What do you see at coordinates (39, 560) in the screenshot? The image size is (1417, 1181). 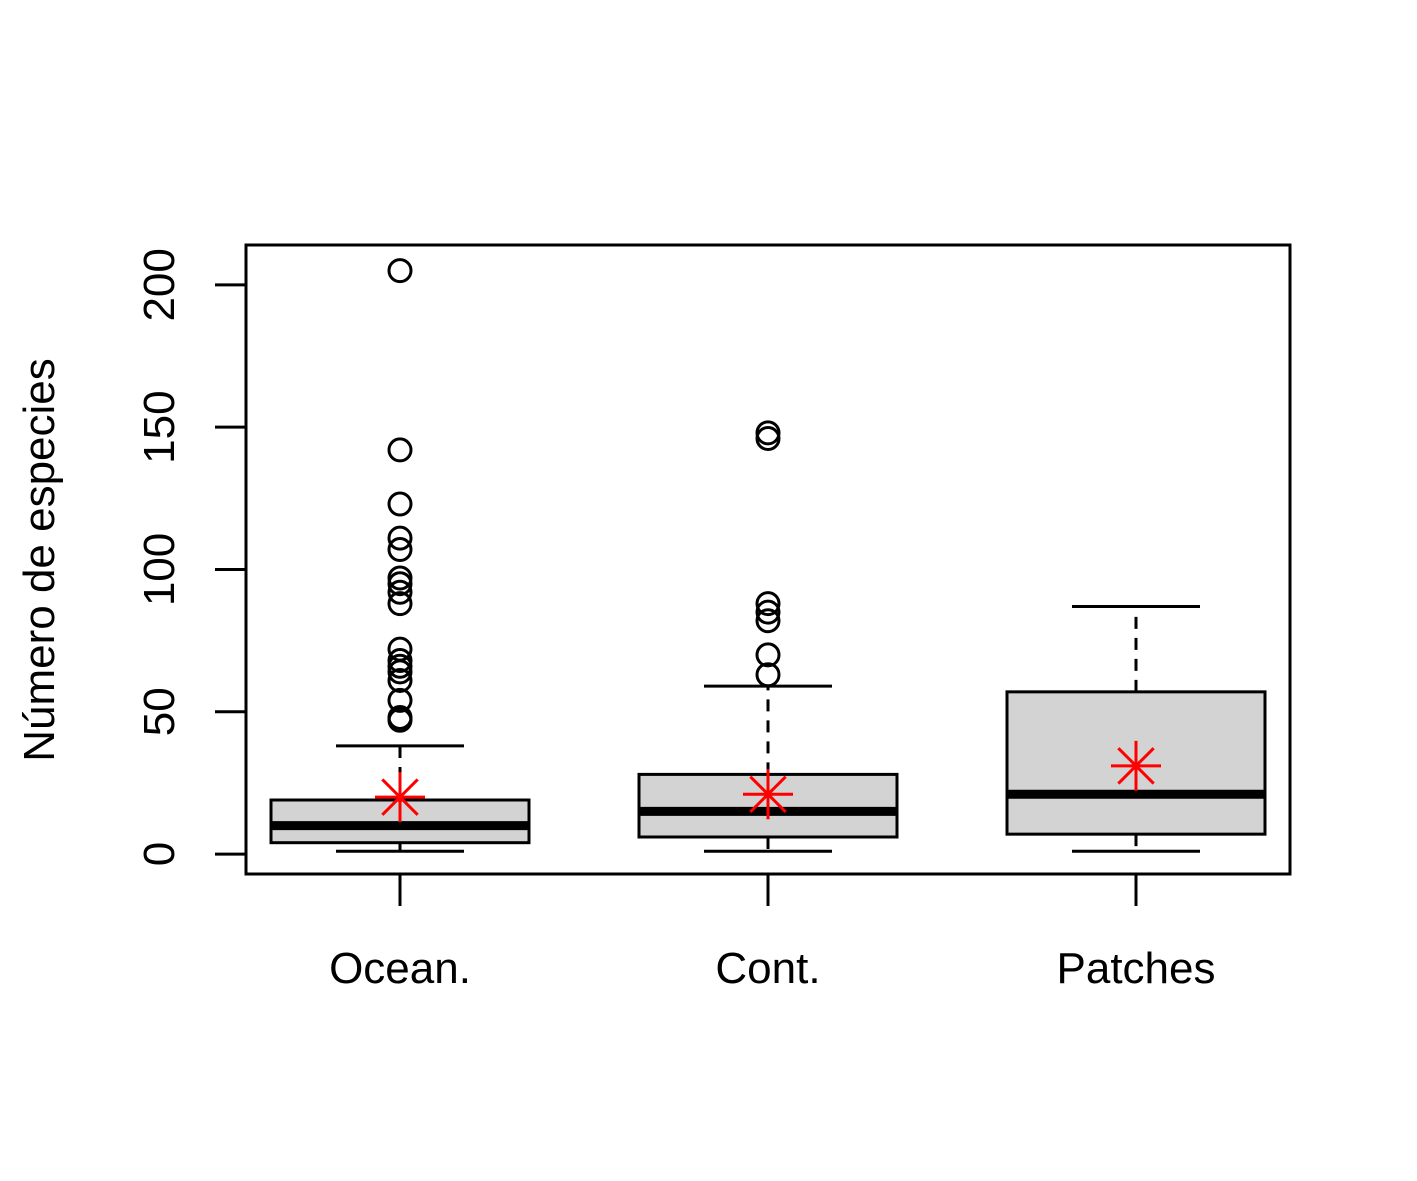 I see `y-axis-title: Número de especies` at bounding box center [39, 560].